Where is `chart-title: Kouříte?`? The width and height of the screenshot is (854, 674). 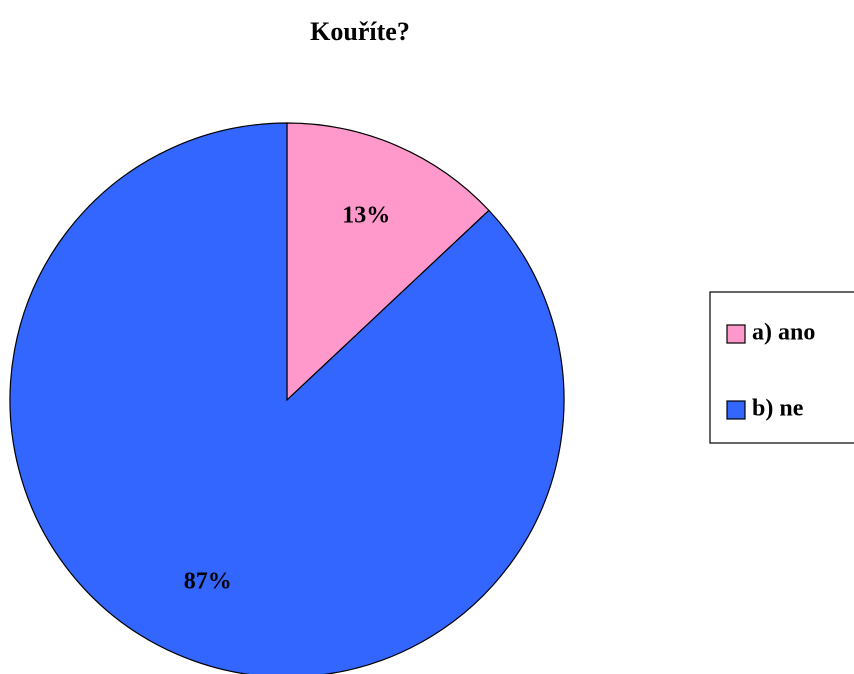
chart-title: Kouříte? is located at coordinates (360, 31).